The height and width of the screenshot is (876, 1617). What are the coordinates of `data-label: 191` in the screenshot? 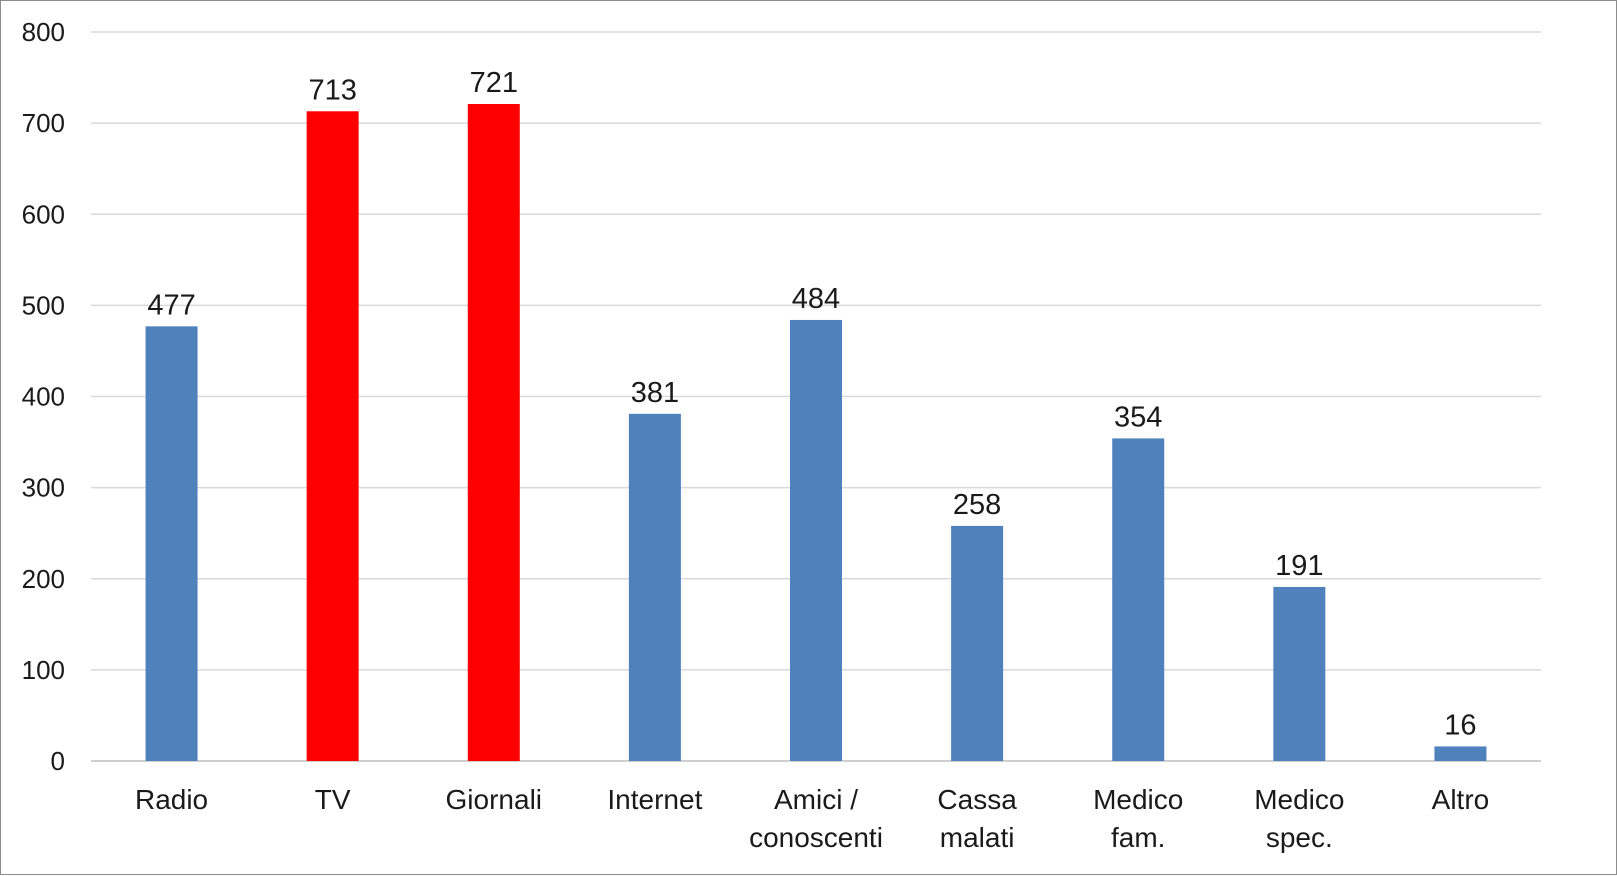 It's located at (1299, 566).